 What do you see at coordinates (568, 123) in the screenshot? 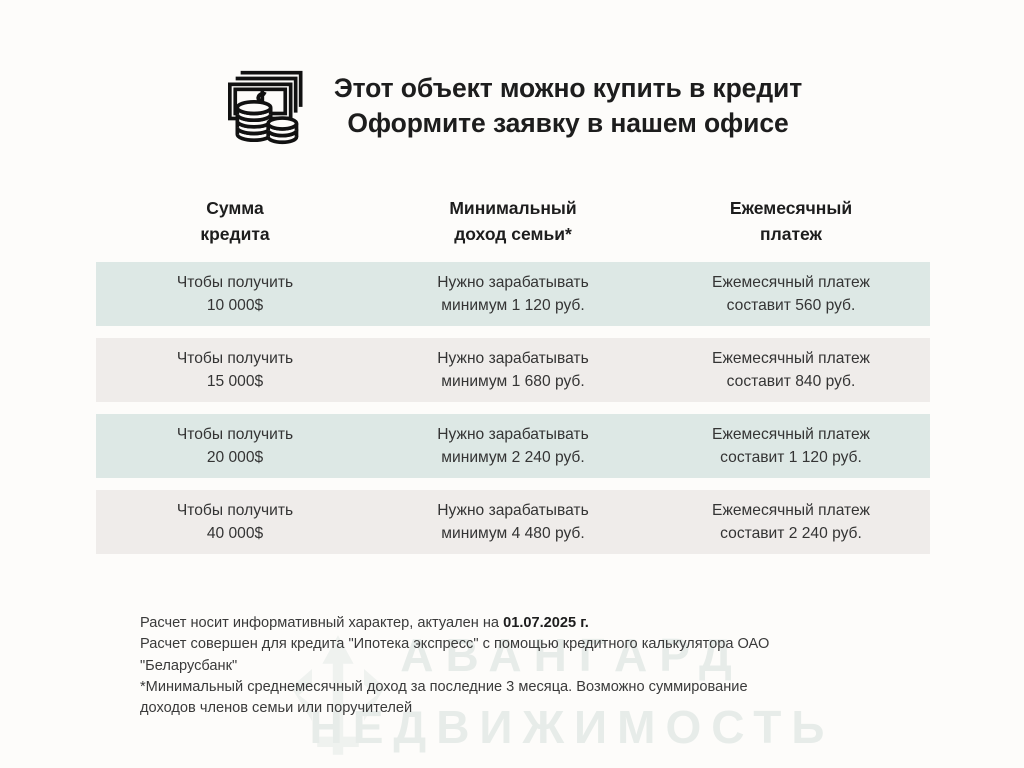
I see `title-line-2: Оформите заявку в нашем офисе` at bounding box center [568, 123].